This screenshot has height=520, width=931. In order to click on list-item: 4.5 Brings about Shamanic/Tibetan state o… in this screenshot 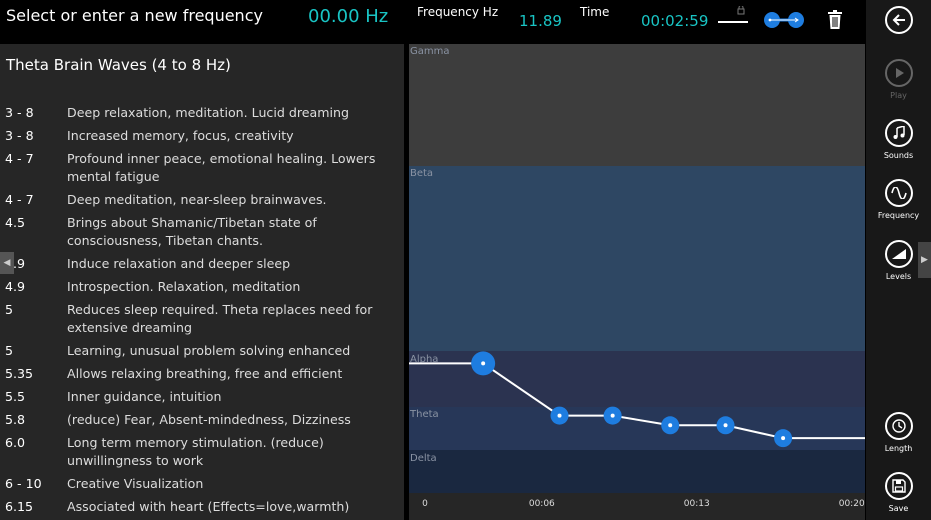, I will do `click(202, 232)`.